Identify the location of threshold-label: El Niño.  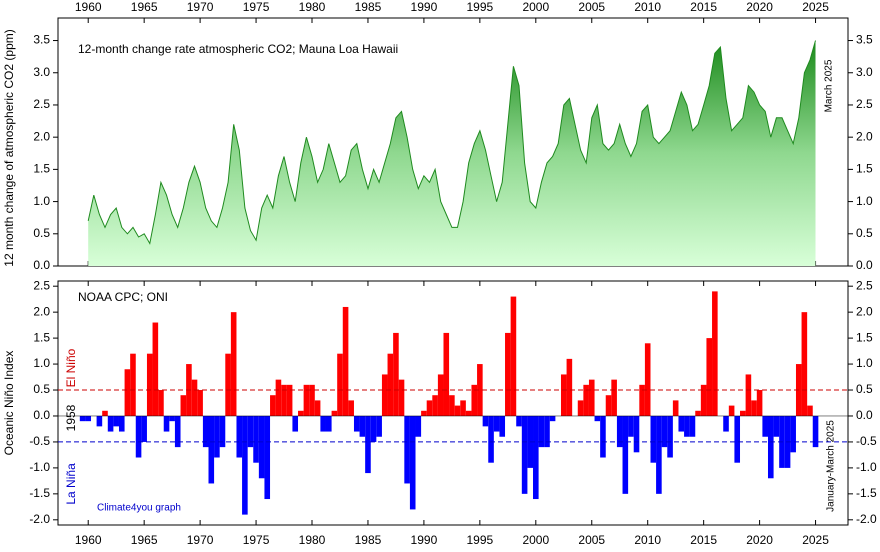
(71, 367).